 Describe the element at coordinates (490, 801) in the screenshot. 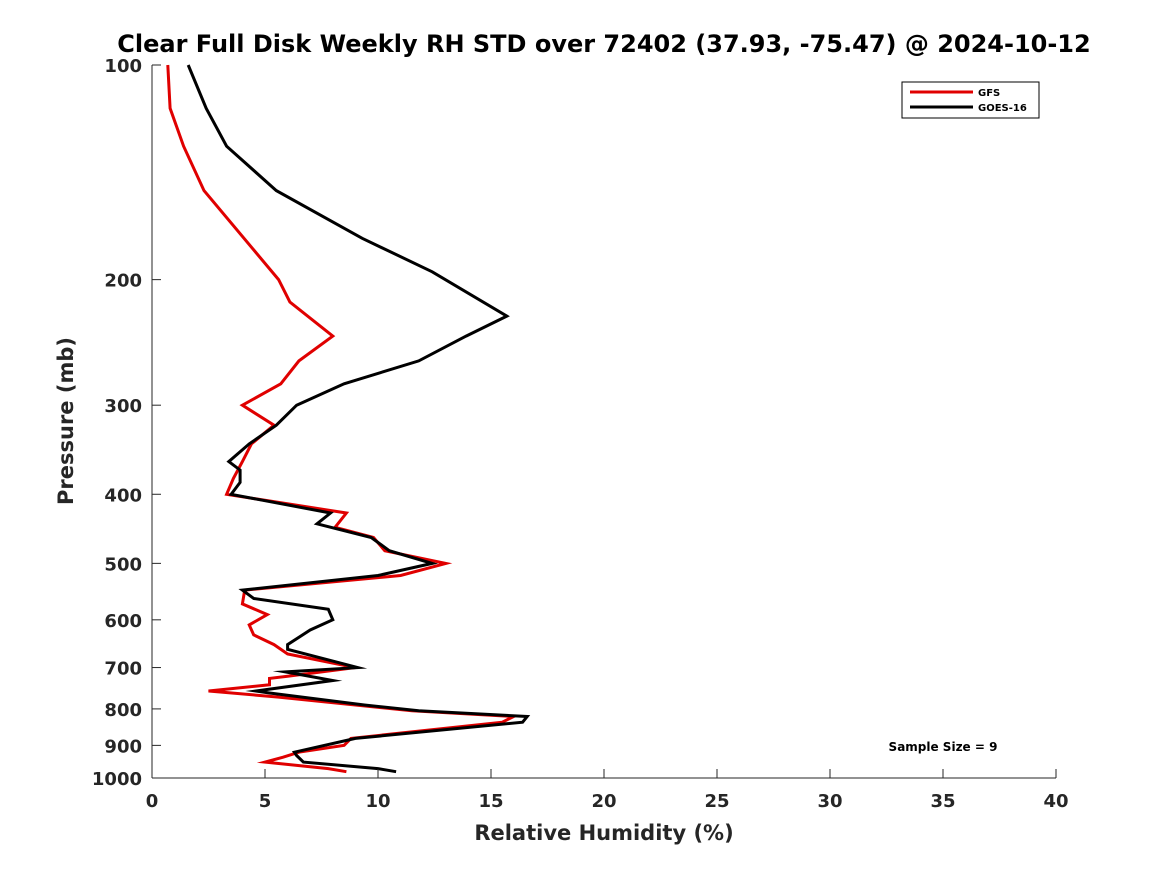

I see `x-tick-label: 15` at that location.